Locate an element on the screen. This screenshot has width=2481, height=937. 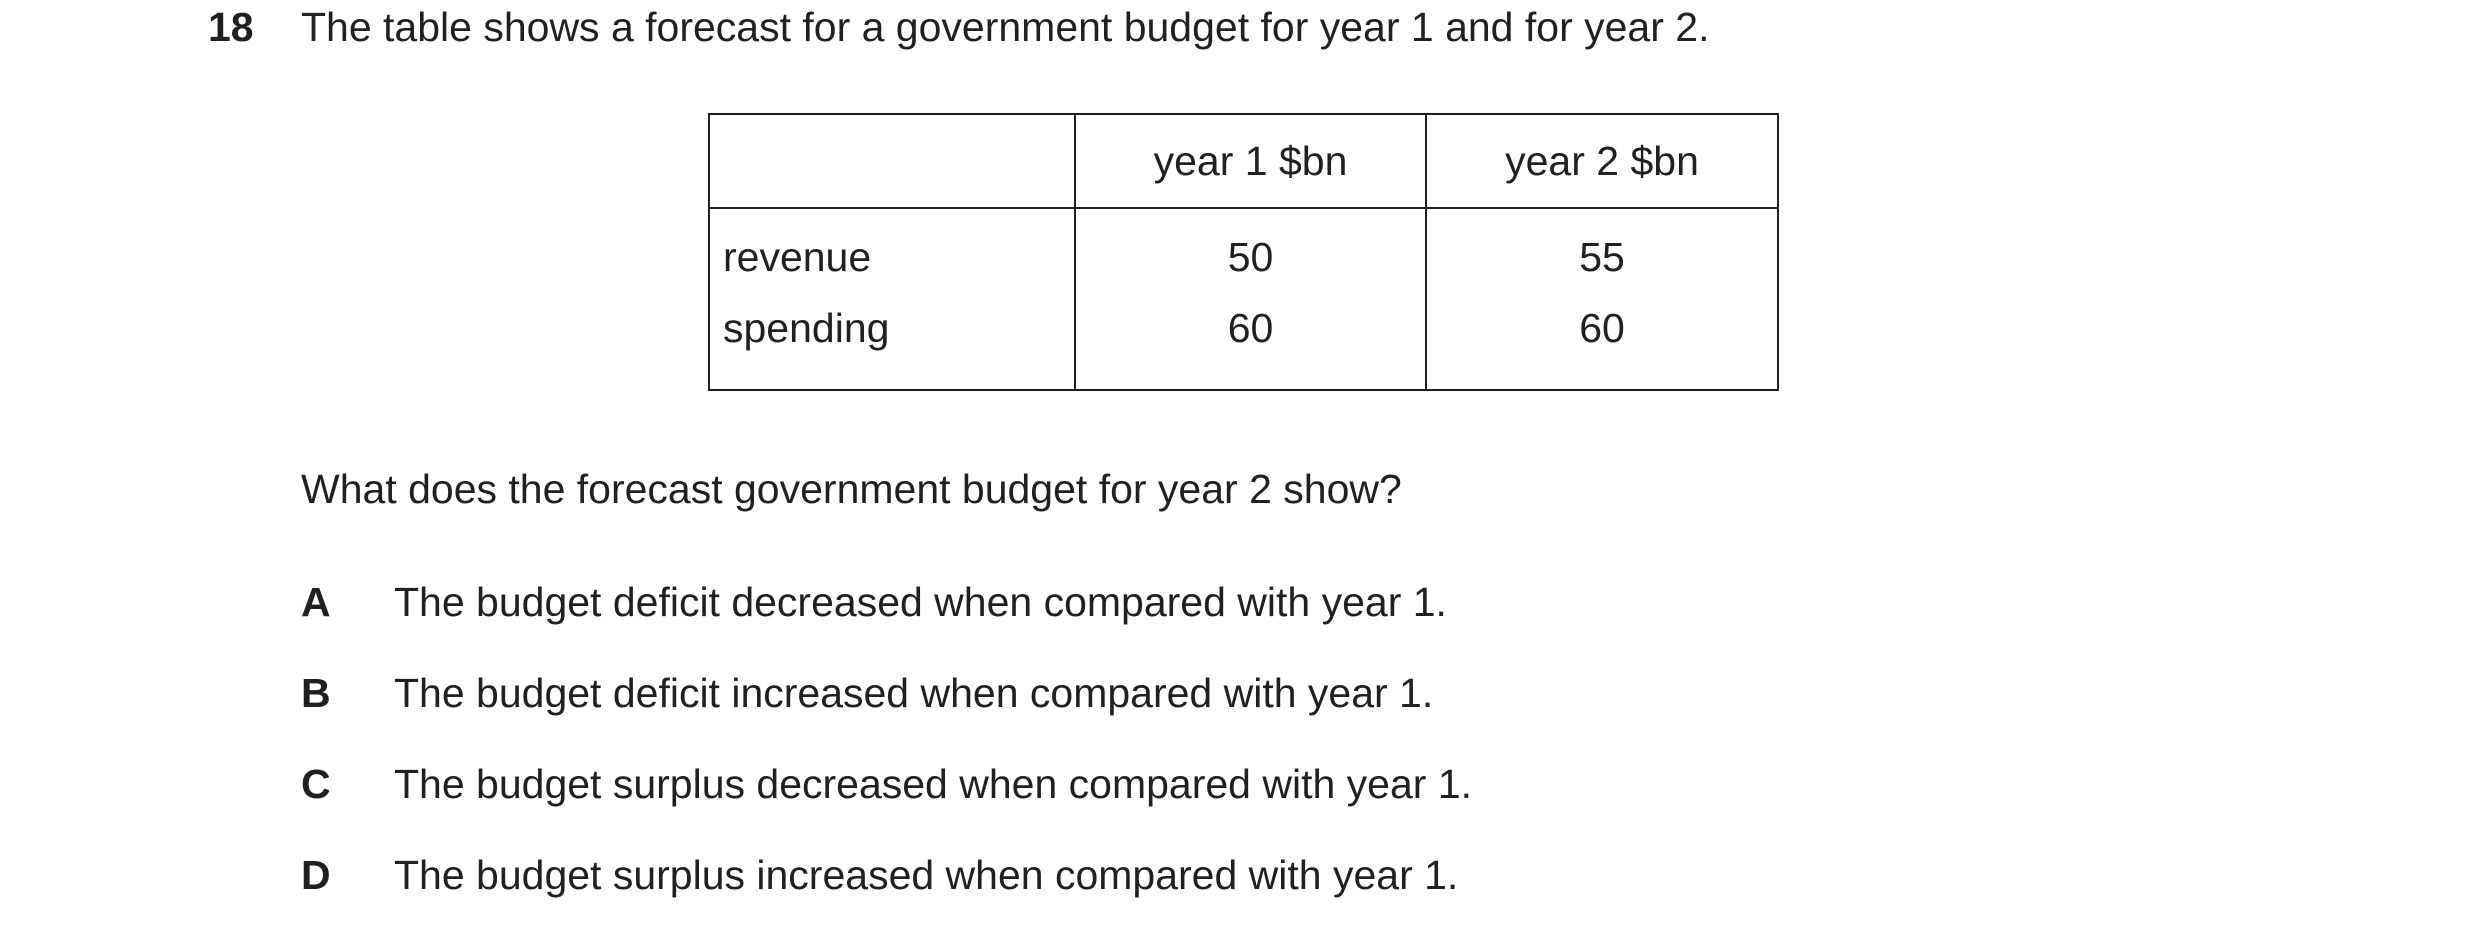
spending-year1-value: 60 is located at coordinates (1250, 345).